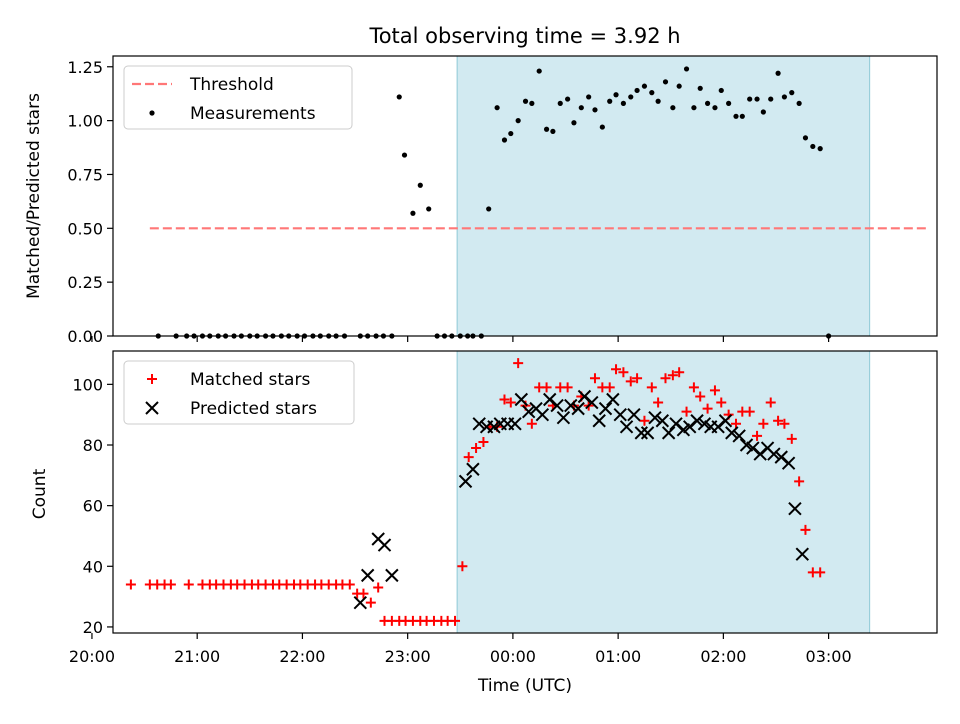 Image resolution: width=960 pixels, height=724 pixels. I want to click on y-tick-label: 80, so click(93, 445).